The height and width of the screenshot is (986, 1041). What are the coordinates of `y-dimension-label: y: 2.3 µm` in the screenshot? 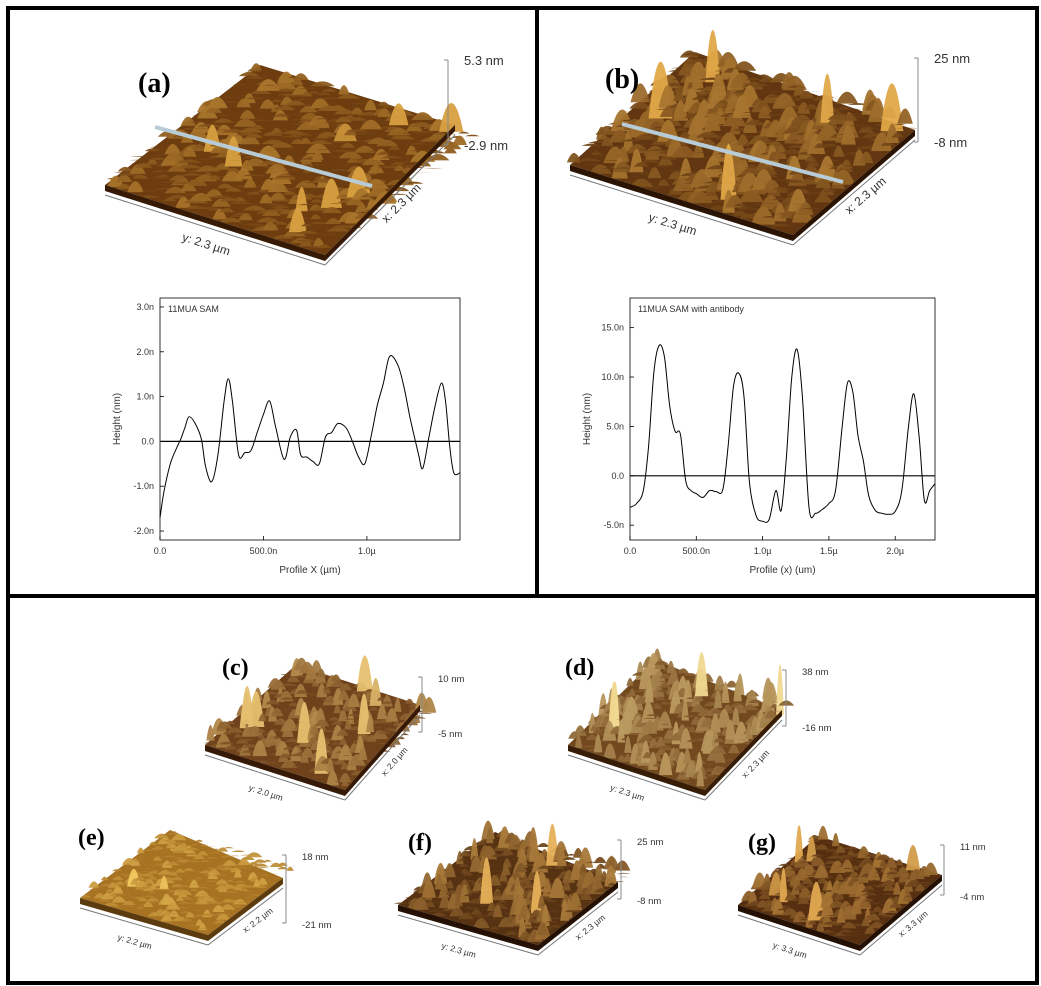 It's located at (206, 244).